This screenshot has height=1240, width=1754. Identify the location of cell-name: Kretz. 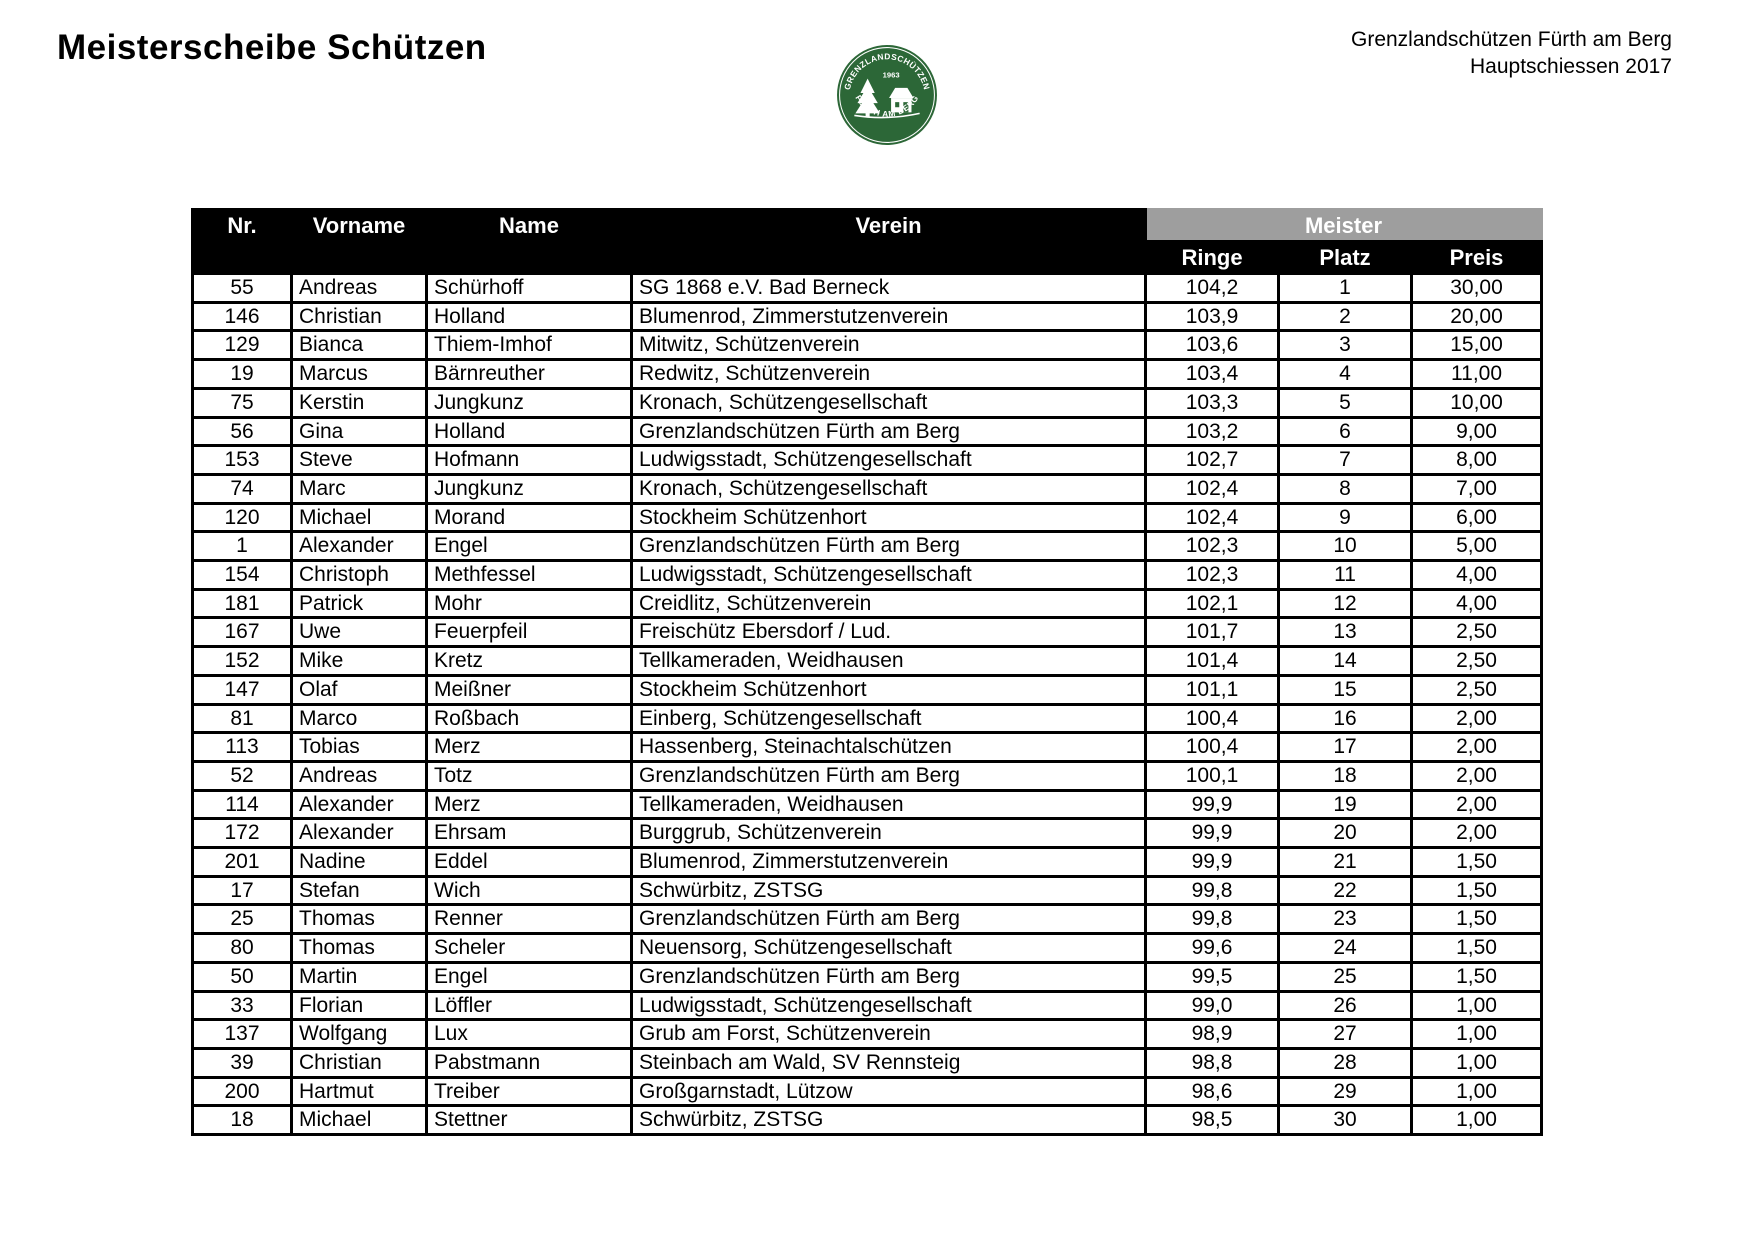
(529, 661).